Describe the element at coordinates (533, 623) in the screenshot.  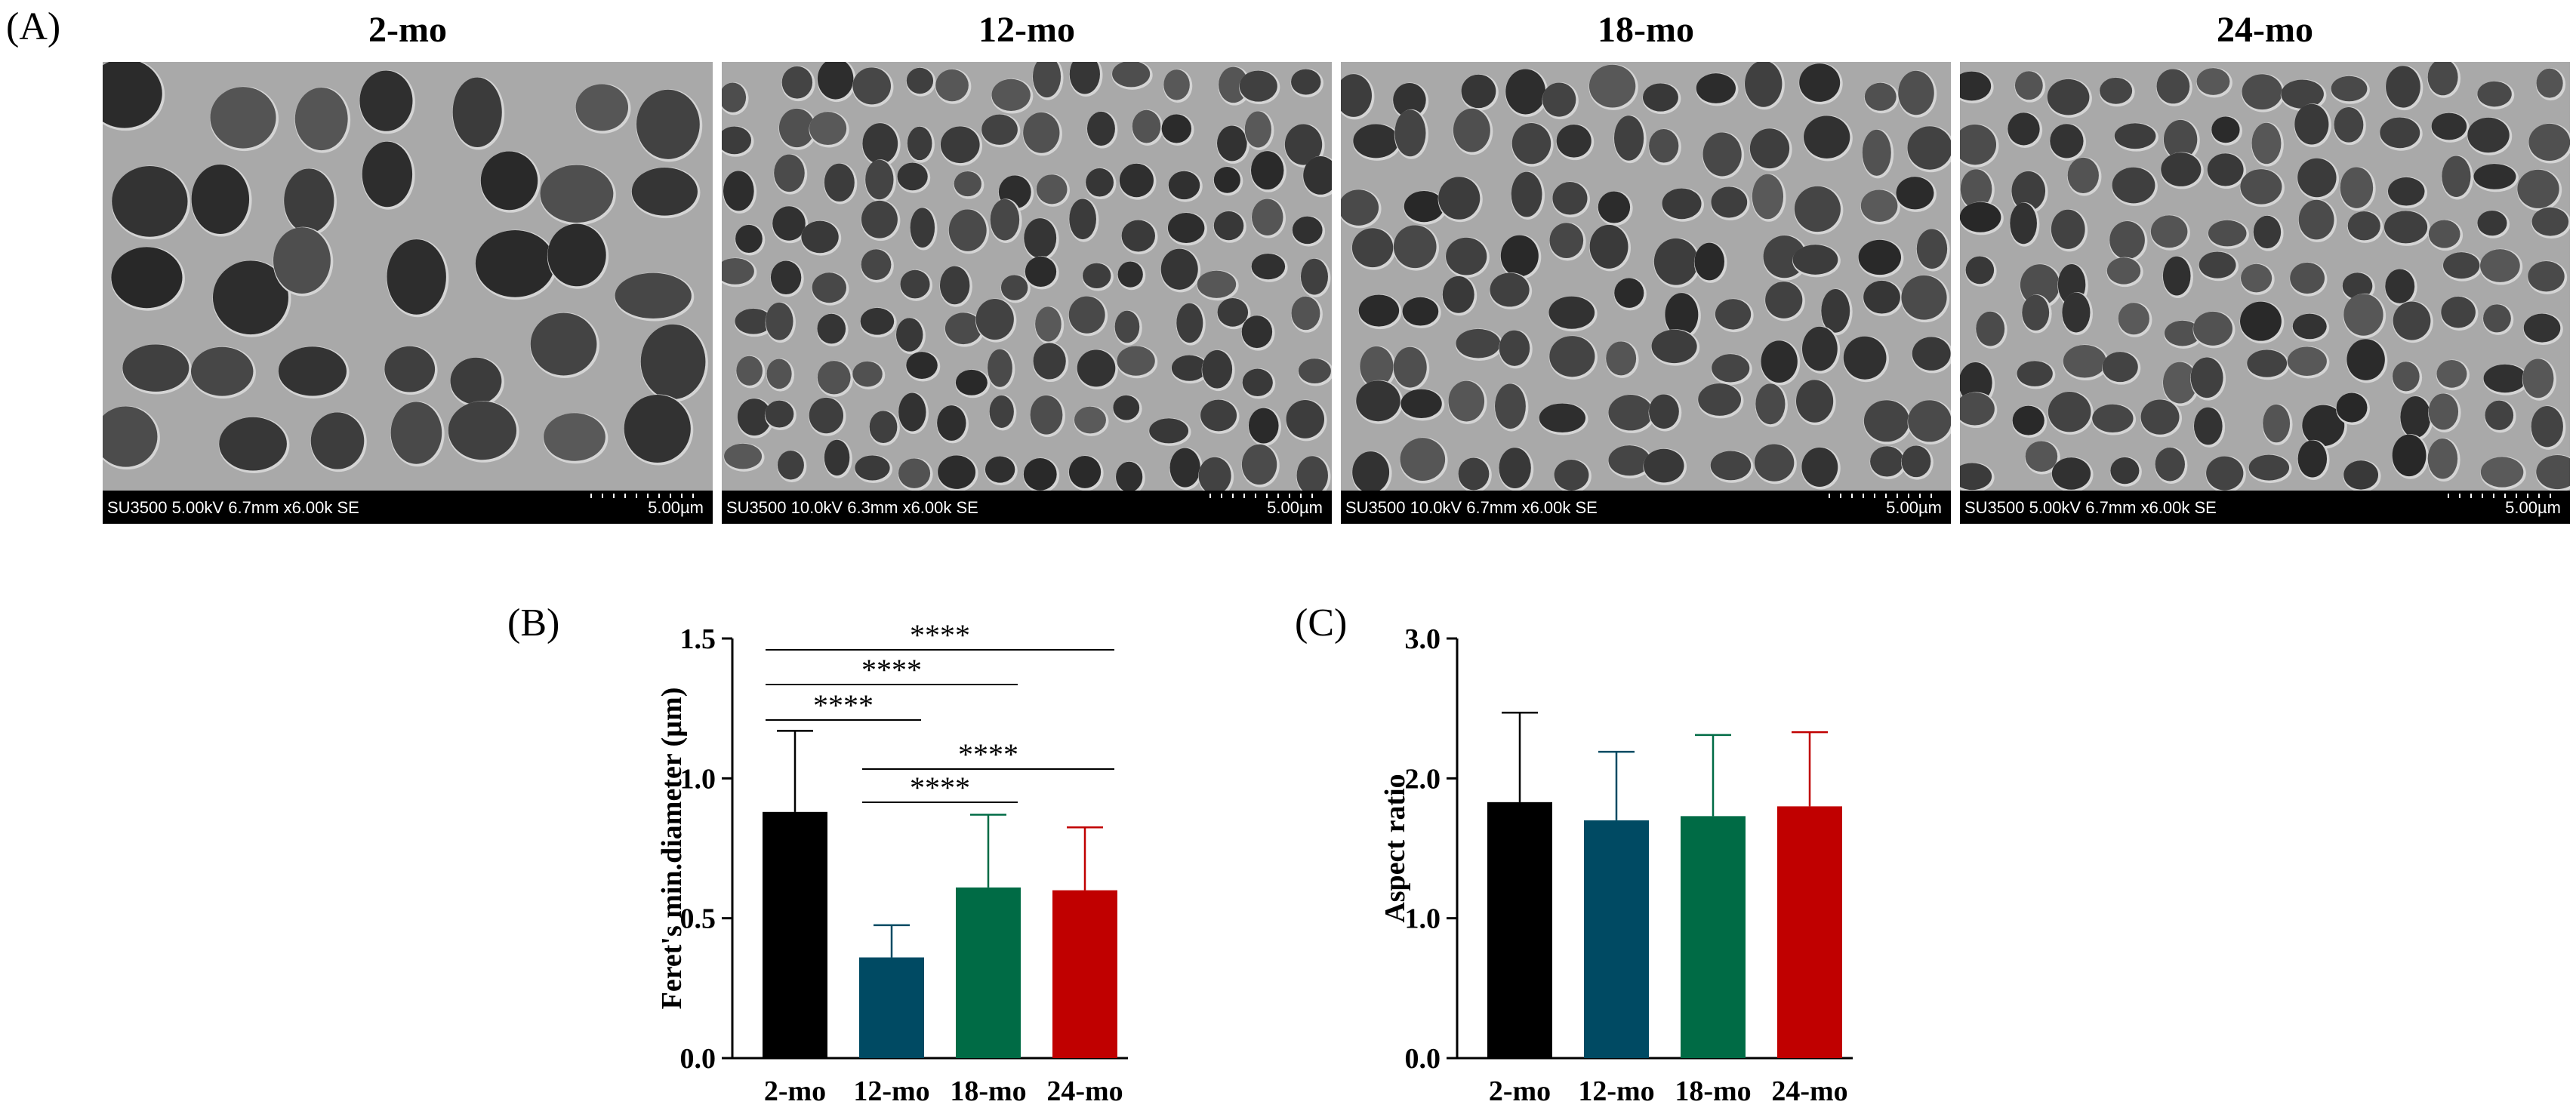
I see `panel-b-label: (B)` at that location.